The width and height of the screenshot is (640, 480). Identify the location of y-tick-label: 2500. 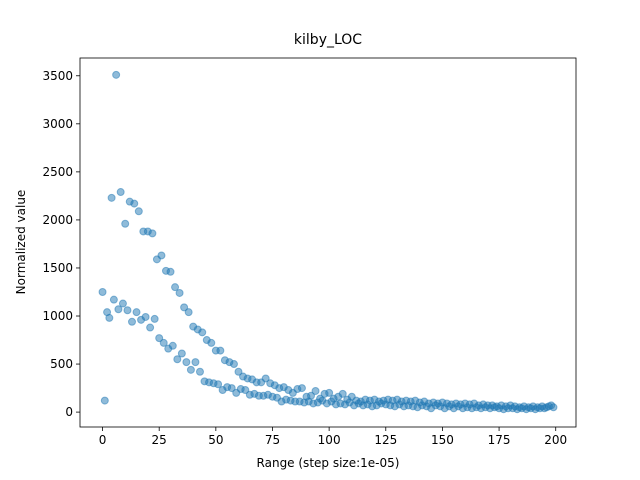
(57, 172).